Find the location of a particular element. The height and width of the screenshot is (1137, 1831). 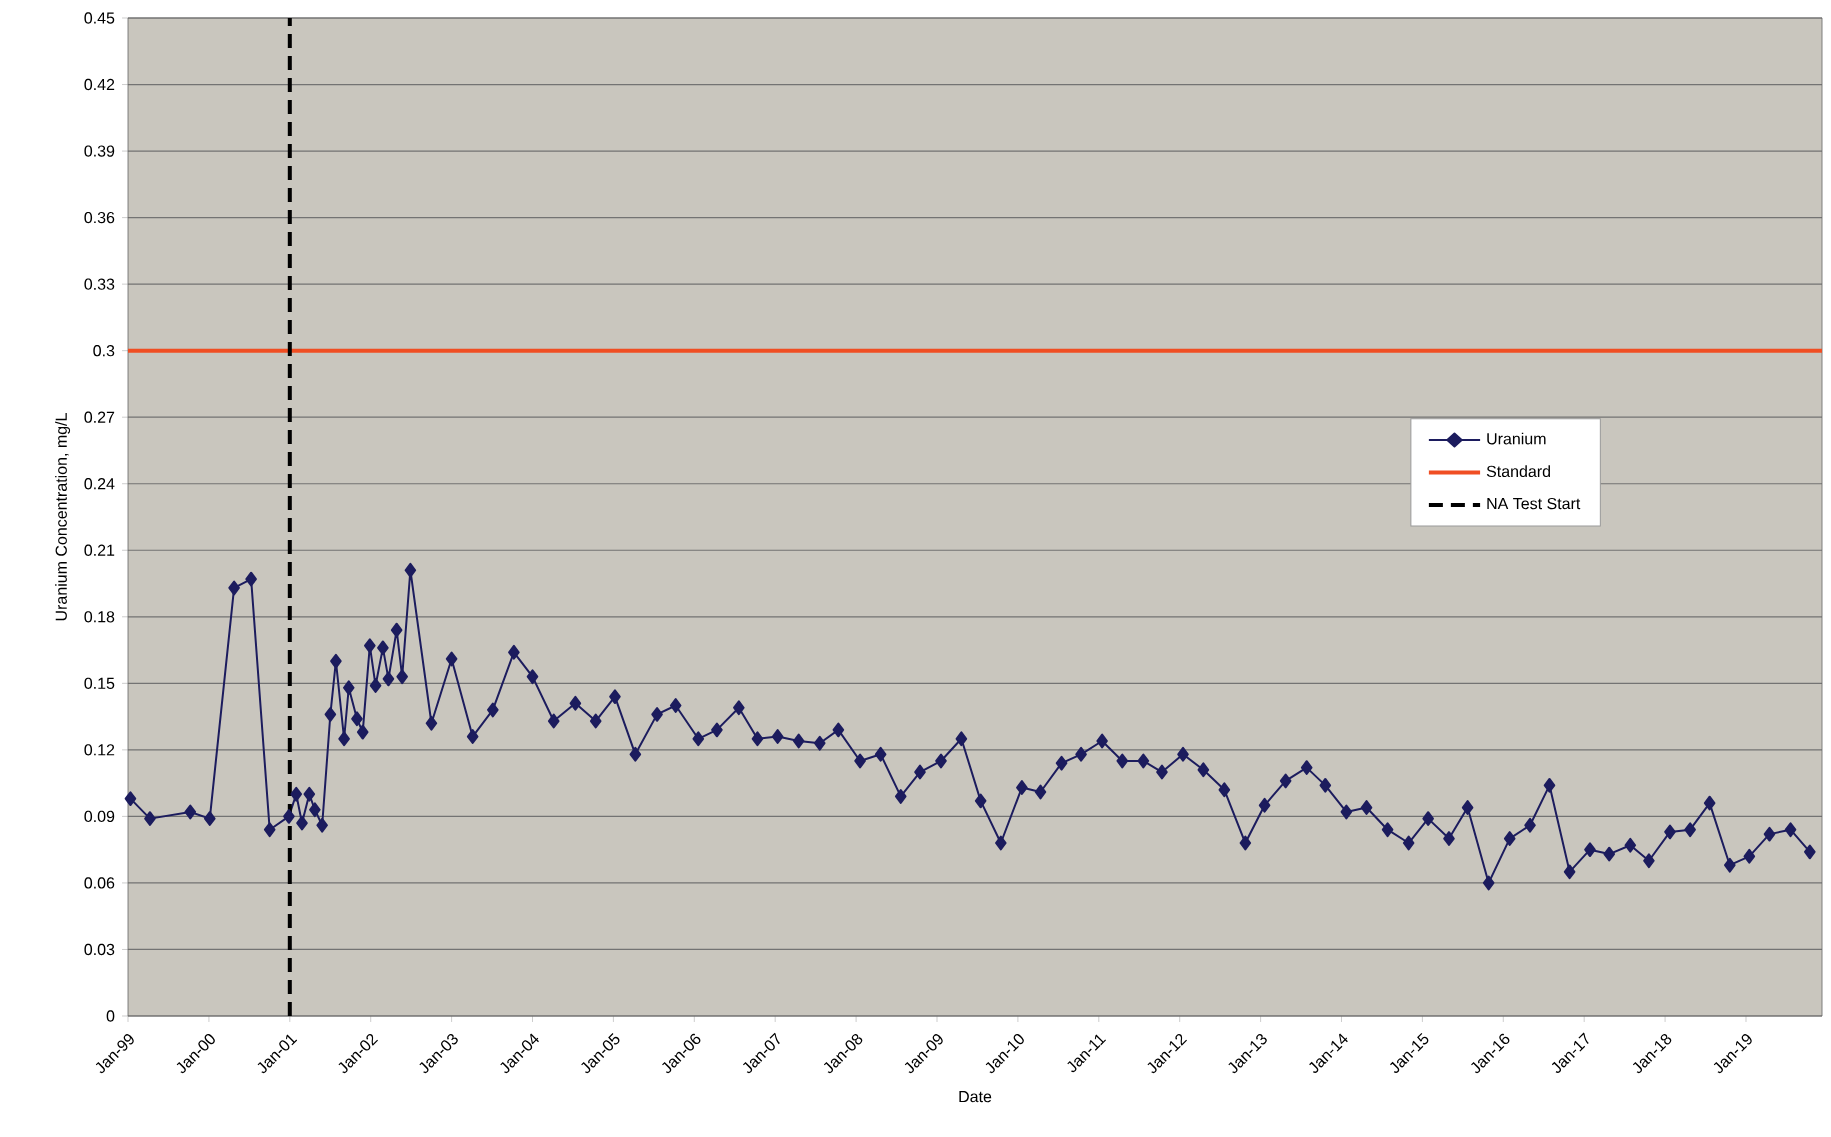

y-tick-label: 0.39 is located at coordinates (99, 151).